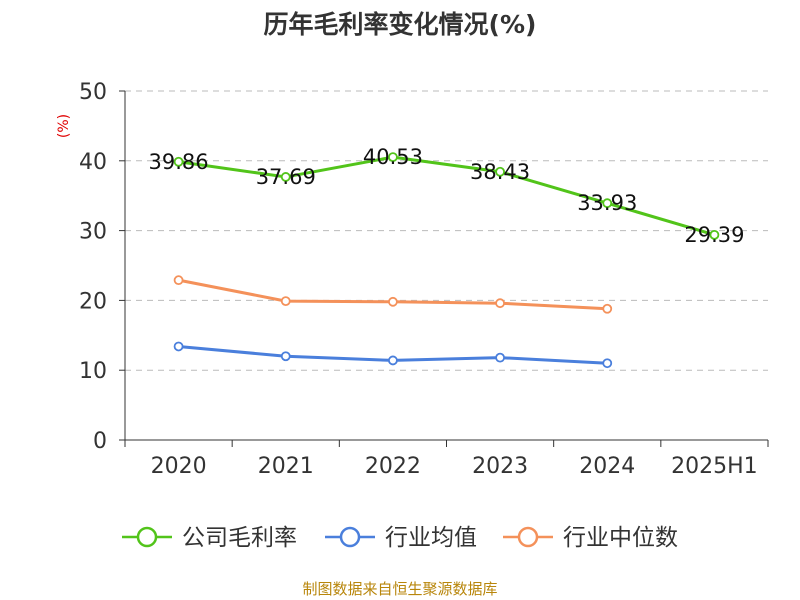 This screenshot has height=600, width=800. I want to click on data-label-2025H1: 29.39, so click(714, 235).